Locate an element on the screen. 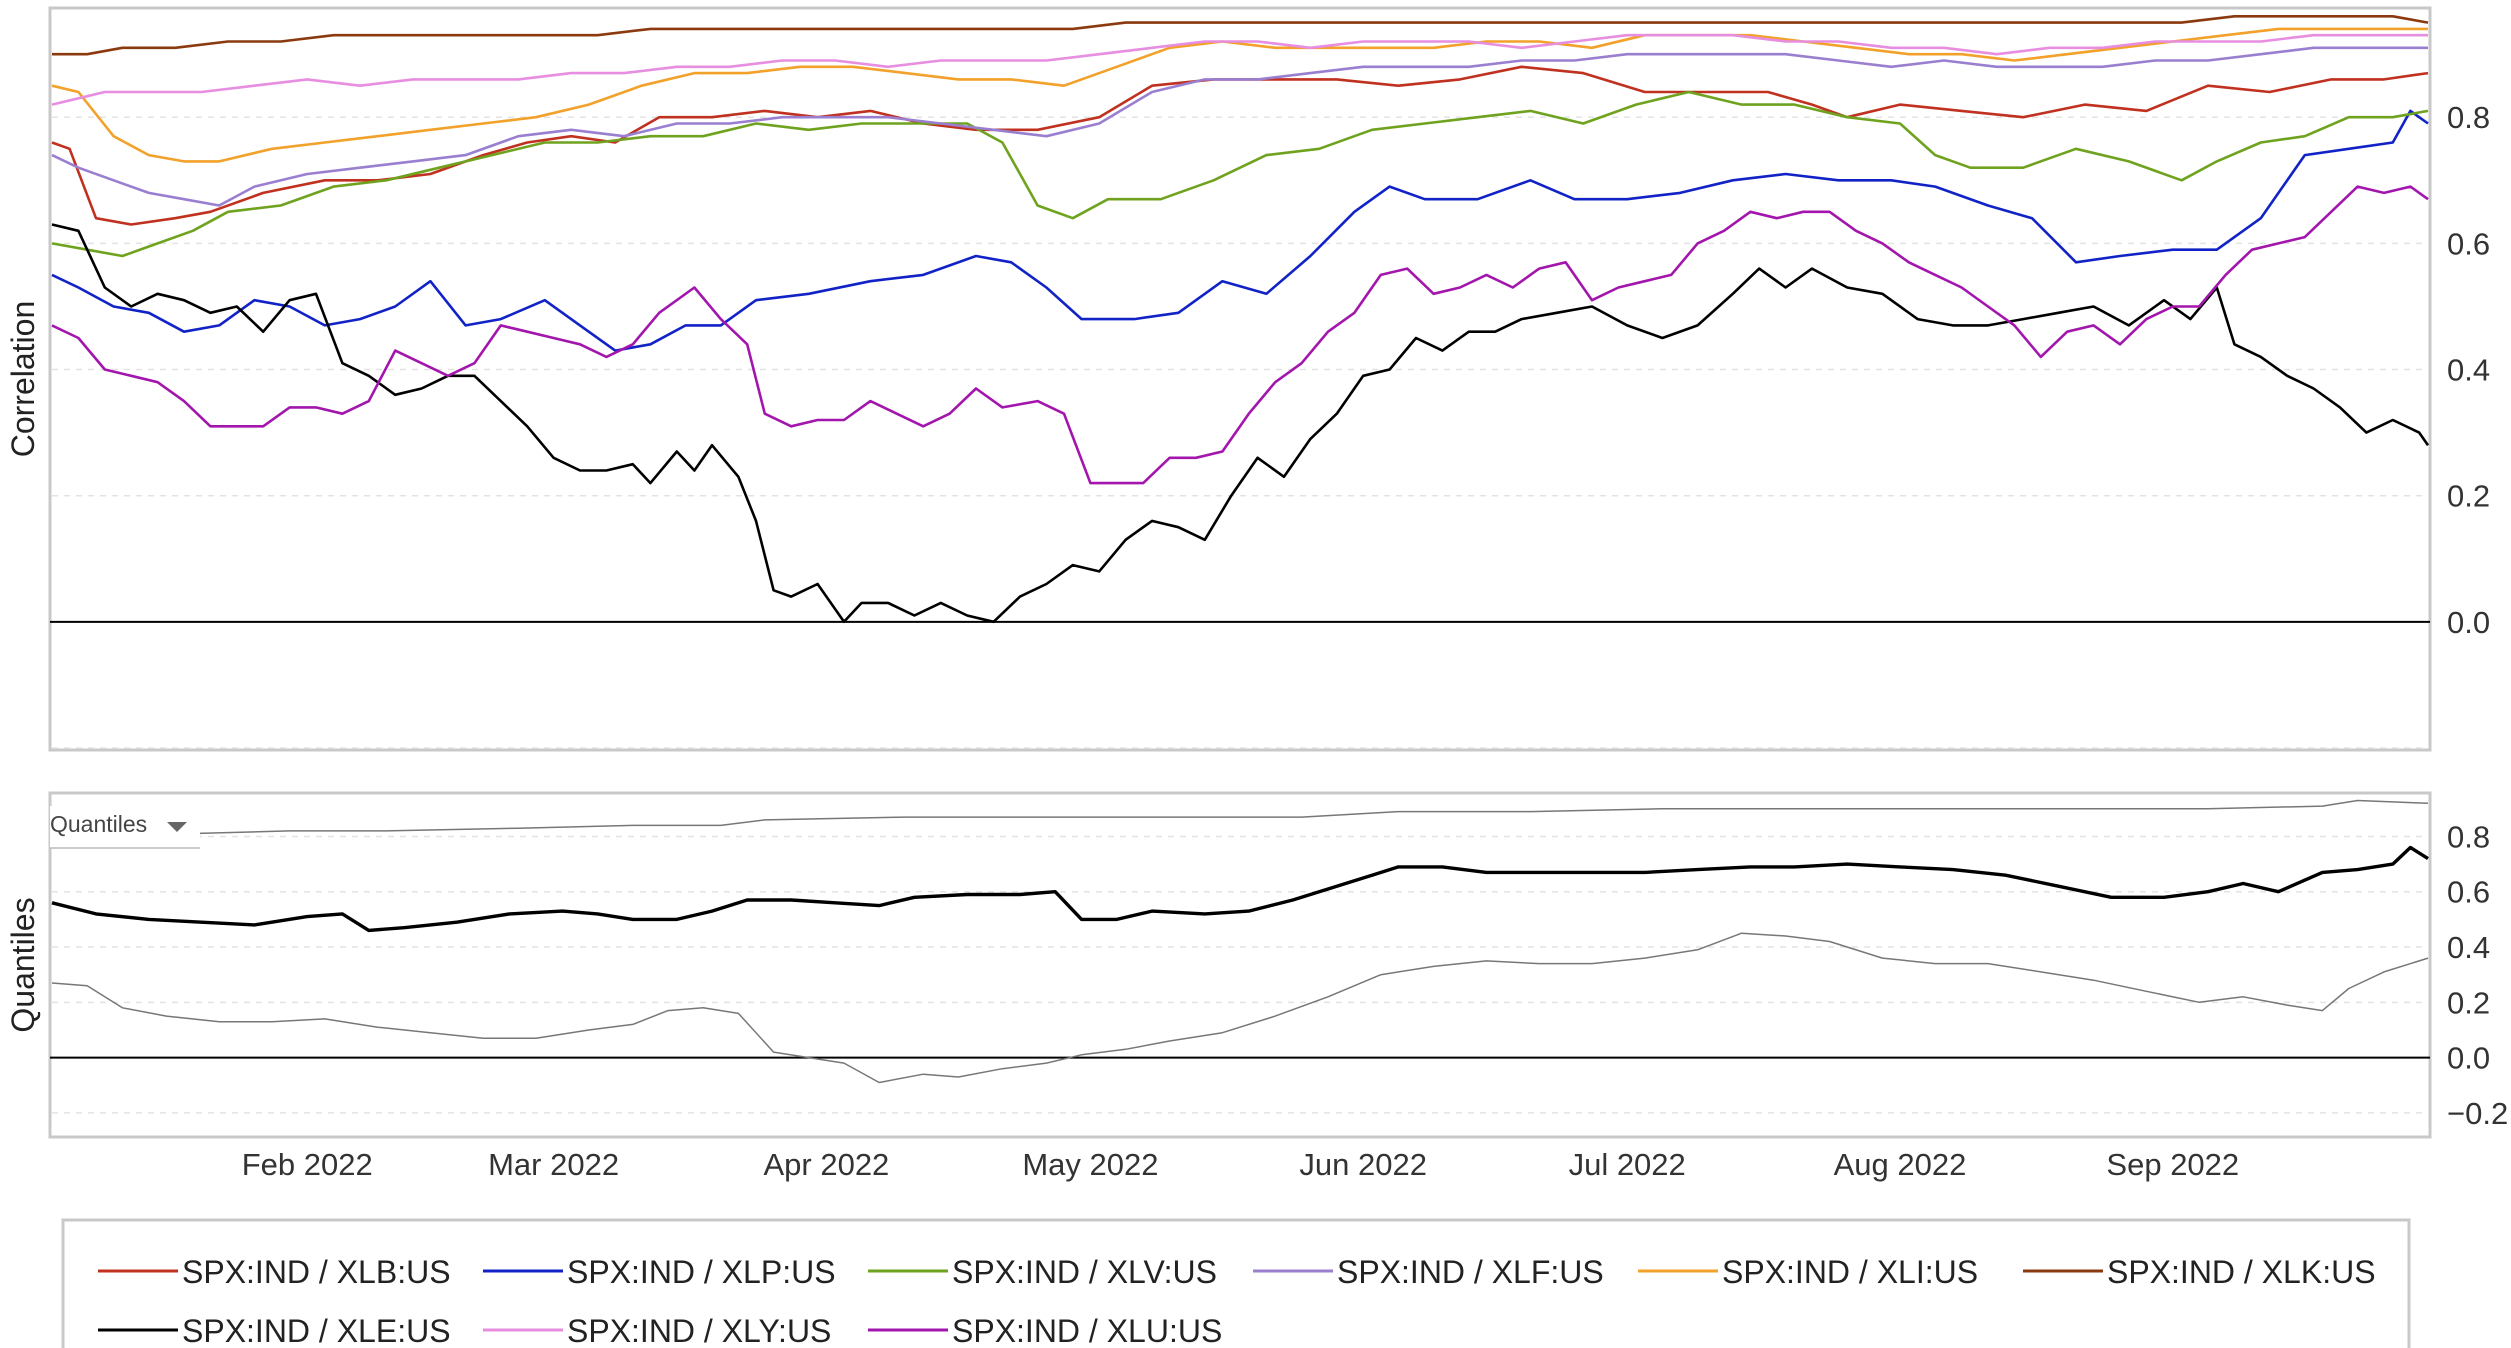 The width and height of the screenshot is (2511, 1348). correlation-line-spx-ind-xlf-us is located at coordinates (1239, 126).